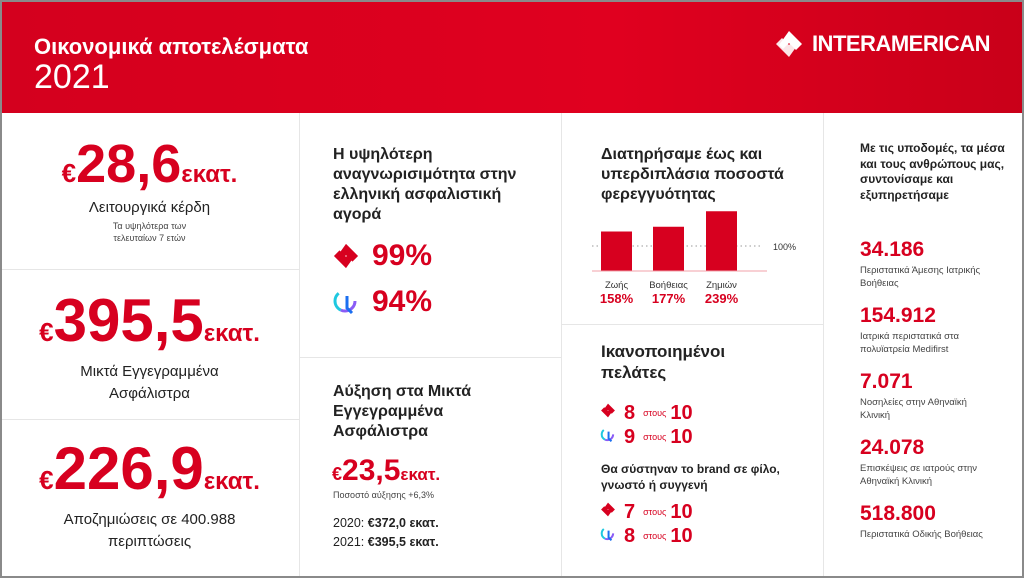 Image resolution: width=1024 pixels, height=578 pixels. I want to click on recognition-item: 99%, so click(382, 256).